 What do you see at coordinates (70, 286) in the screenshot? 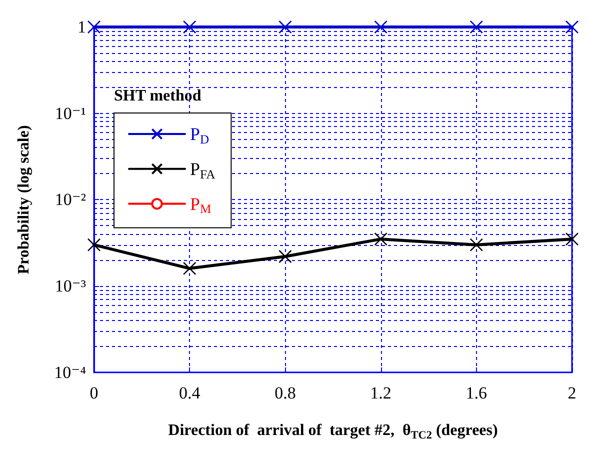
I see `y-tick-label: 10⁻³` at bounding box center [70, 286].